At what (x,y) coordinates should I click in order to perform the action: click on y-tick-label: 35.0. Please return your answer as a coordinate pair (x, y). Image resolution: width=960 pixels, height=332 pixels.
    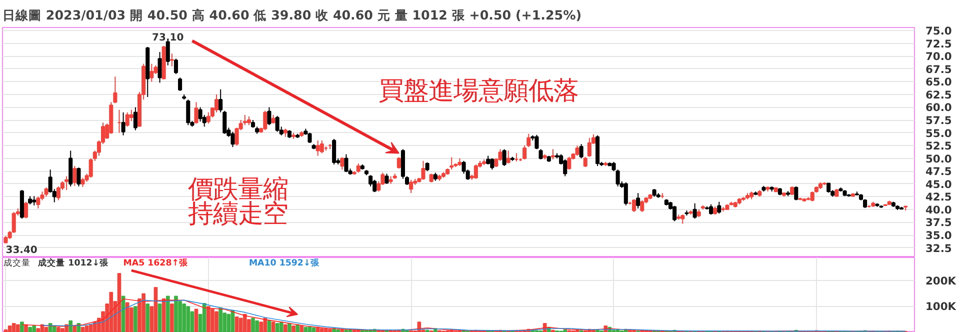
    Looking at the image, I should click on (939, 235).